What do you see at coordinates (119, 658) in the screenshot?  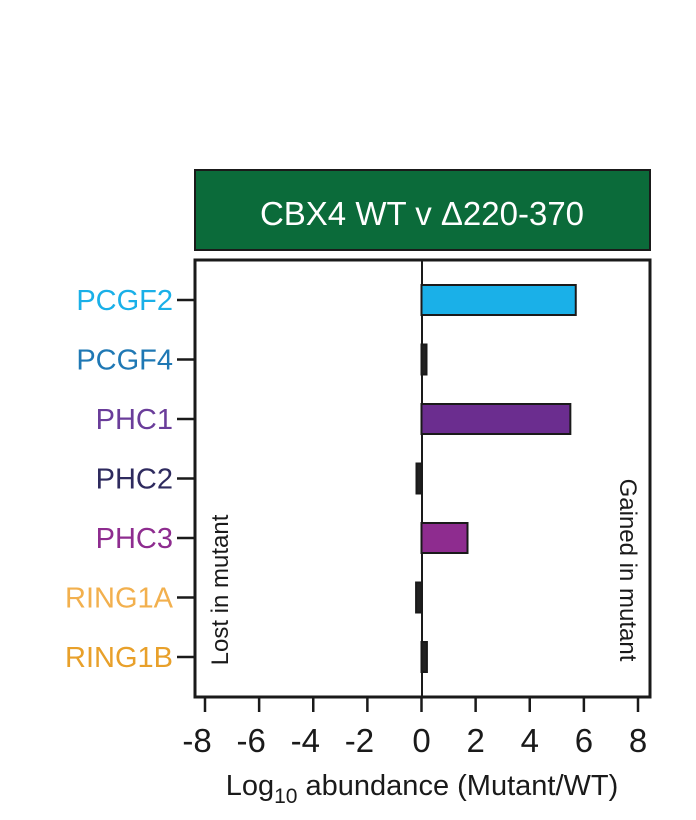 I see `category-label-ring1b: RING1B` at bounding box center [119, 658].